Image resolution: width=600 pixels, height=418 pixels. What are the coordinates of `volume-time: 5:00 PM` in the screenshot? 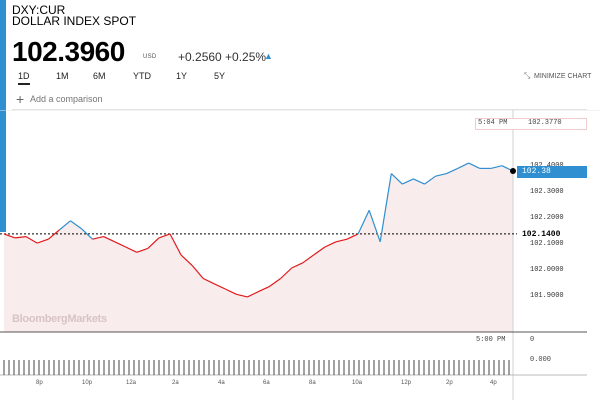 It's located at (491, 340).